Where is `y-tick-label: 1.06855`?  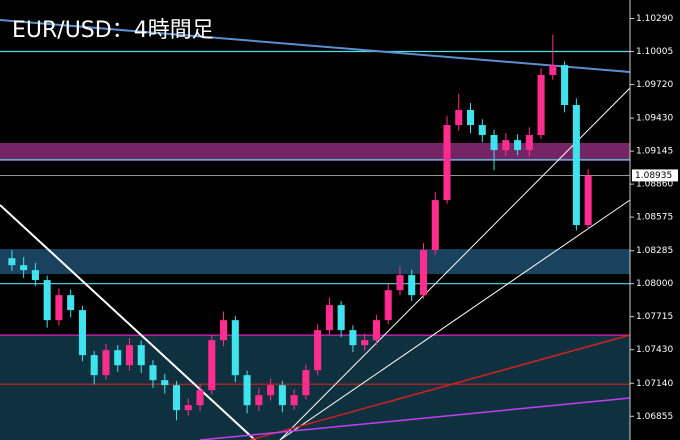
y-tick-label: 1.06855 is located at coordinates (654, 417).